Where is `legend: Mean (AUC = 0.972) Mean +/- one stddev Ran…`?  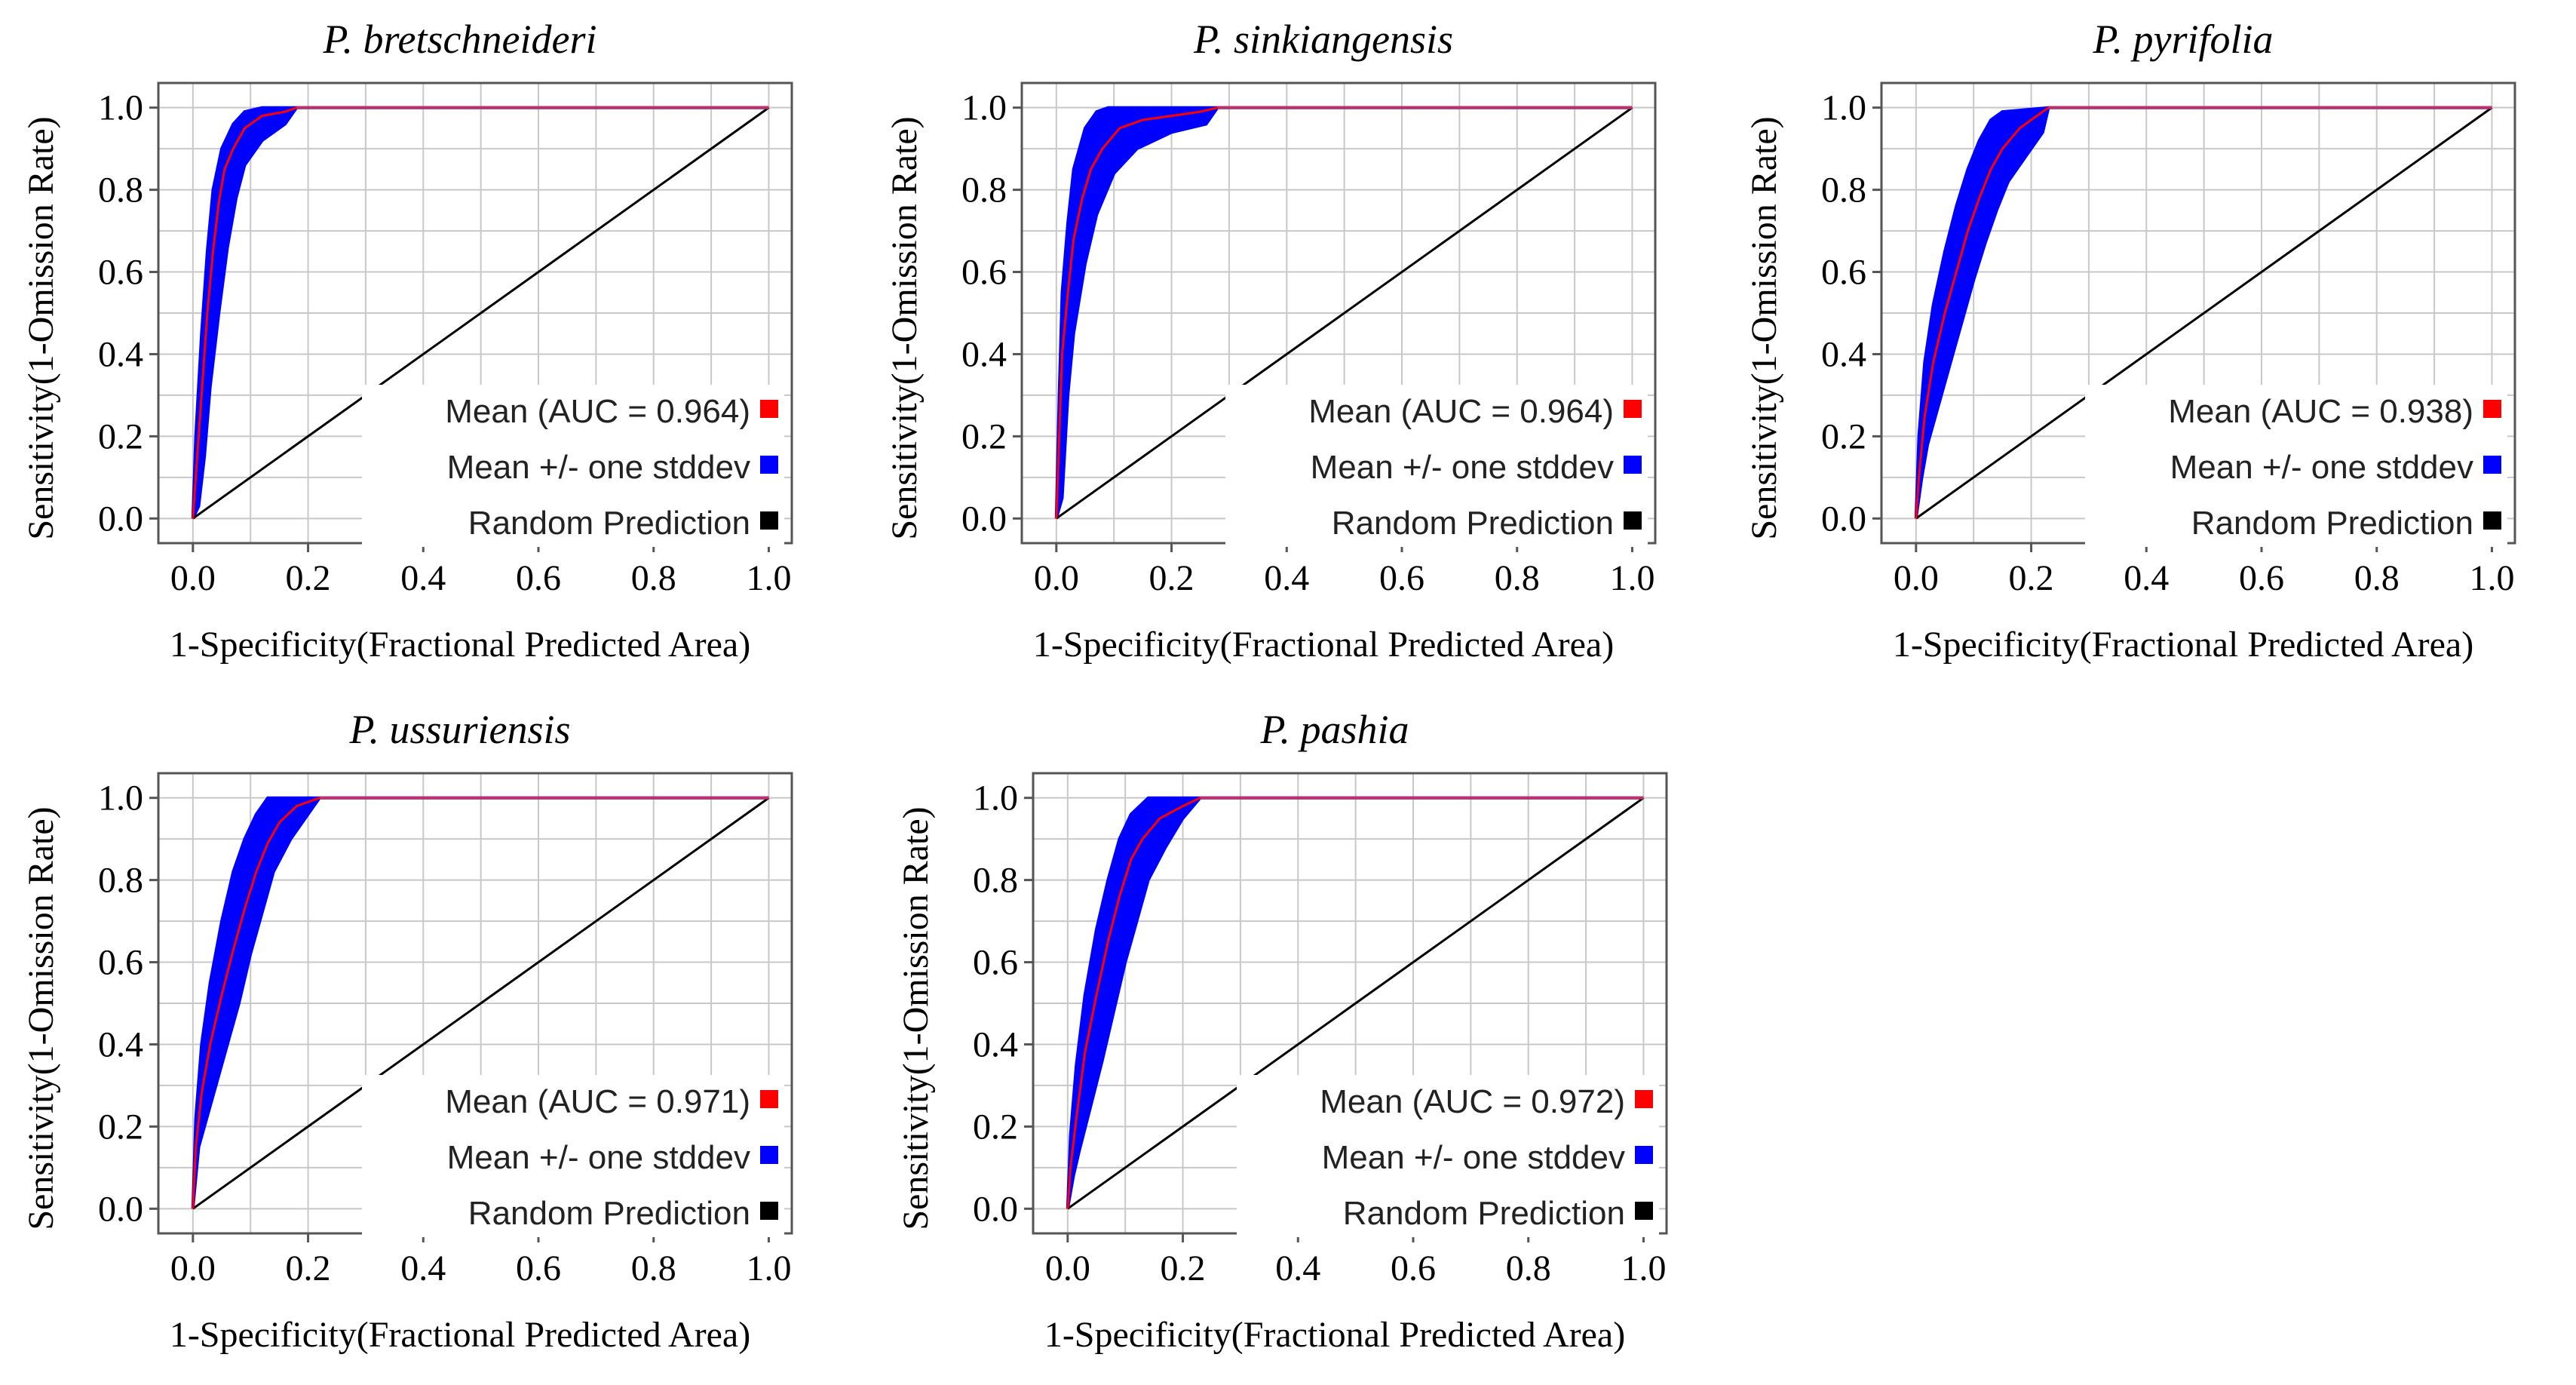 legend: Mean (AUC = 0.972) Mean +/- one stddev Ran… is located at coordinates (1448, 1156).